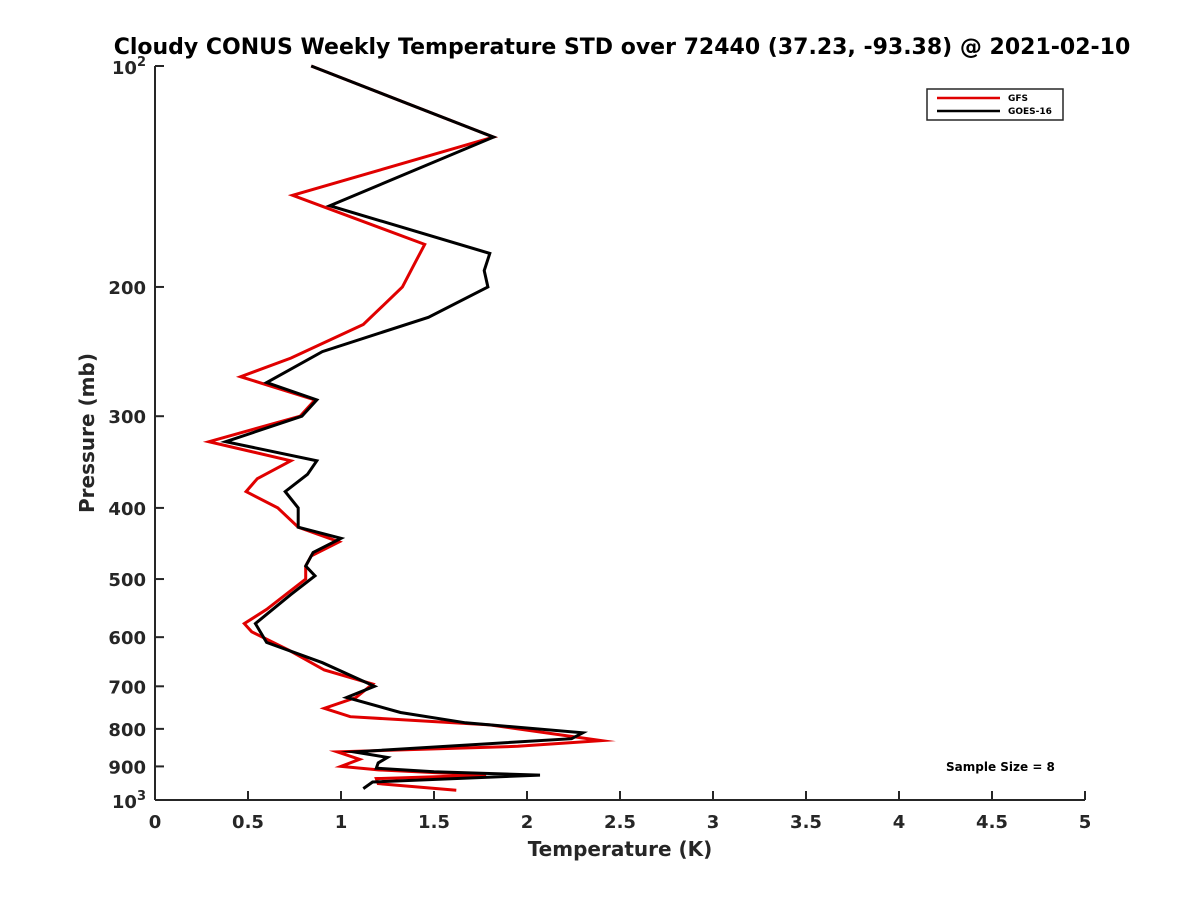 The image size is (1200, 900). Describe the element at coordinates (620, 849) in the screenshot. I see `x-axis-label: Temperature (K)` at that location.